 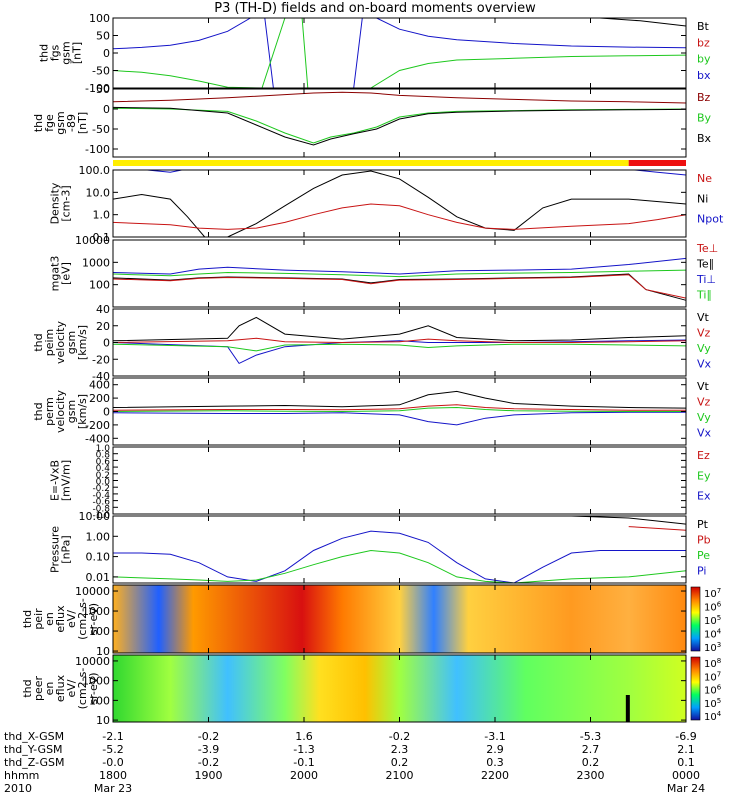 I want to click on ylabel-fgh: gsm, so click(x=60, y=122).